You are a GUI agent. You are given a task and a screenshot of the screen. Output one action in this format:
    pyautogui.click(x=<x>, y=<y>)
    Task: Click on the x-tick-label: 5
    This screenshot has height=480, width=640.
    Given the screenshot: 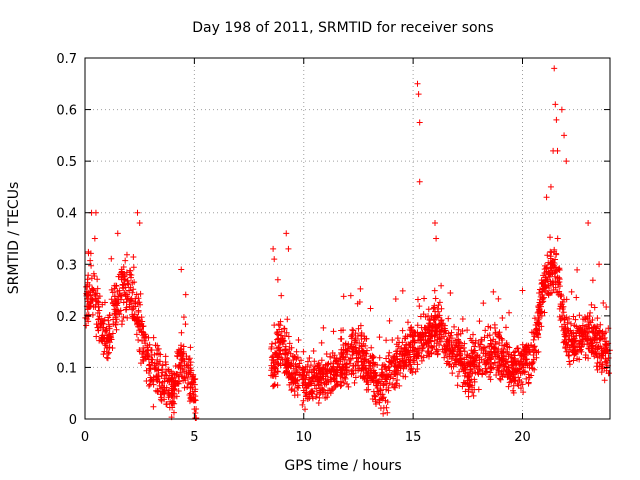 What is the action you would take?
    pyautogui.click(x=194, y=437)
    